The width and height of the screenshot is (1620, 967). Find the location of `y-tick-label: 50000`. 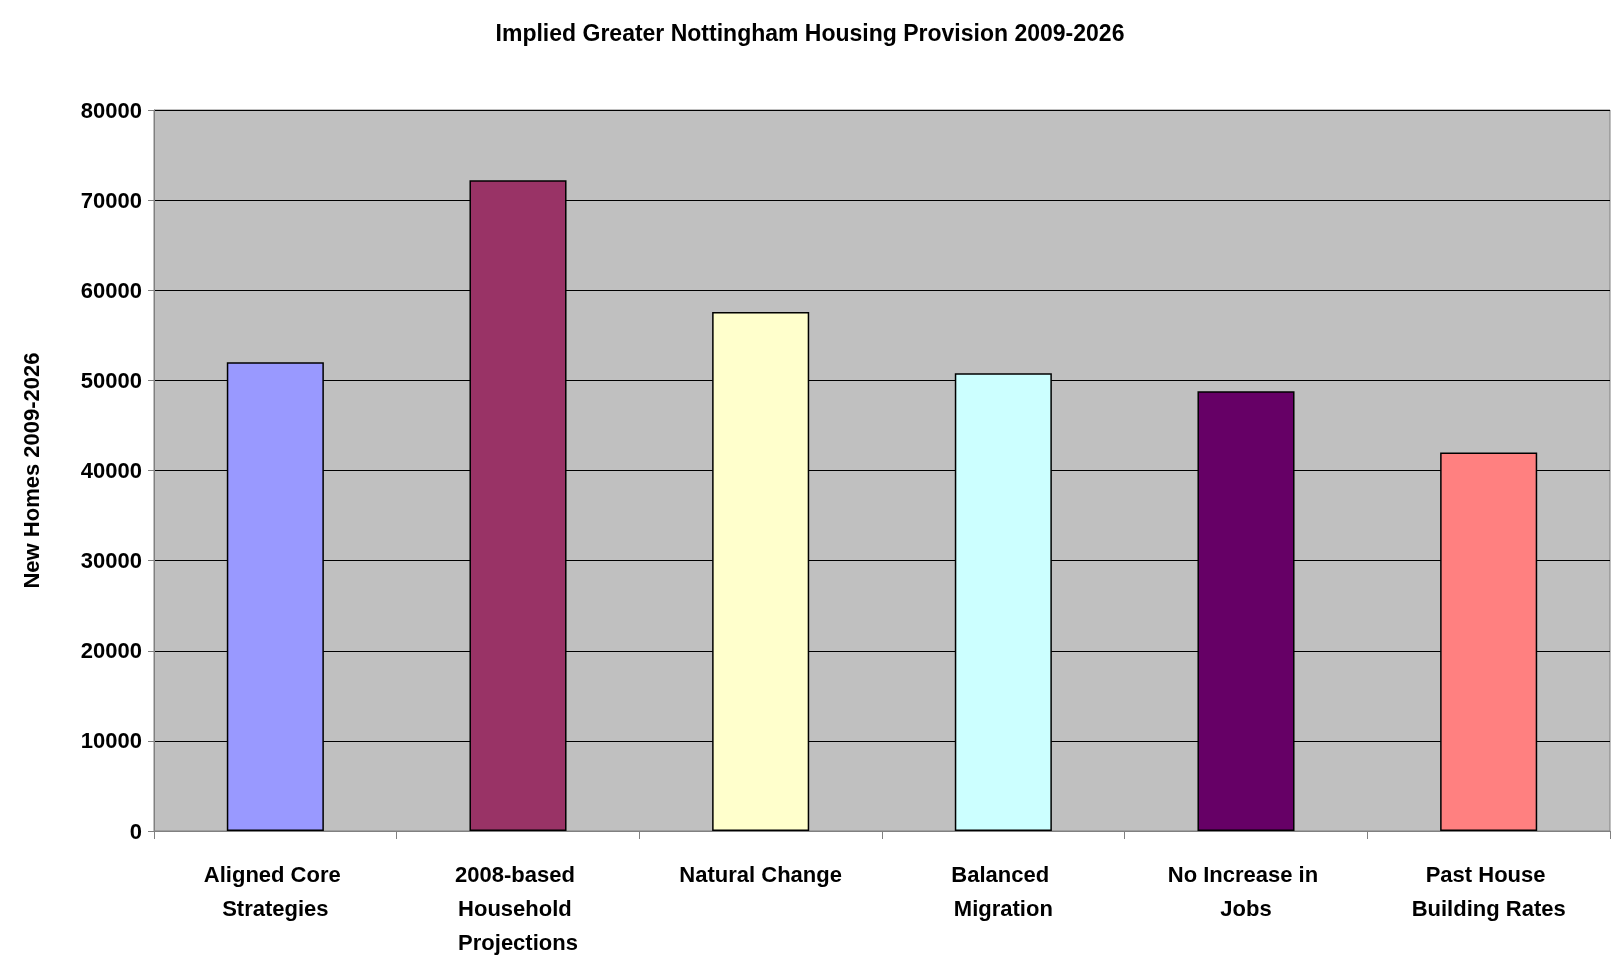

y-tick-label: 50000 is located at coordinates (111, 380).